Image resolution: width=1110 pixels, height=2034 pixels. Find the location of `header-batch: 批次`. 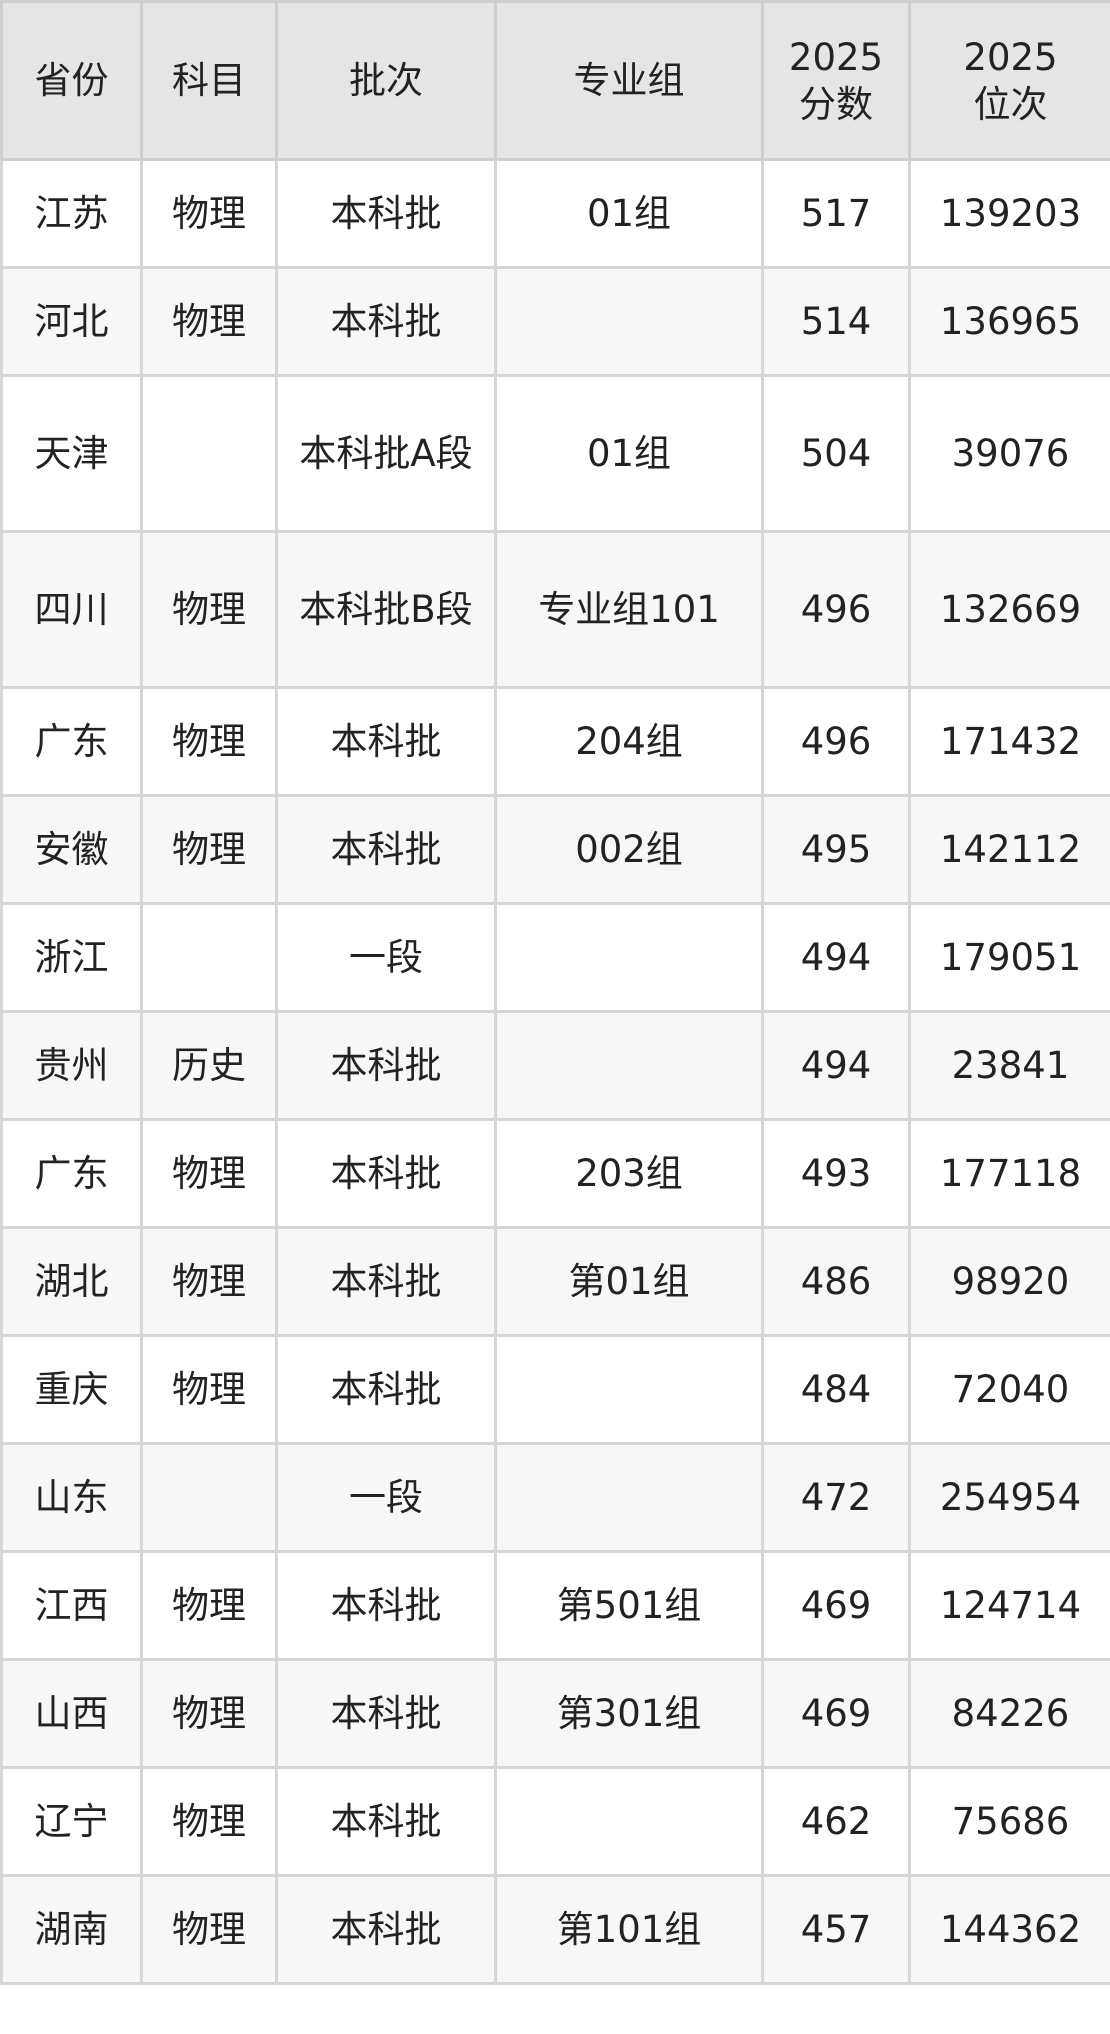

header-batch: 批次 is located at coordinates (386, 80).